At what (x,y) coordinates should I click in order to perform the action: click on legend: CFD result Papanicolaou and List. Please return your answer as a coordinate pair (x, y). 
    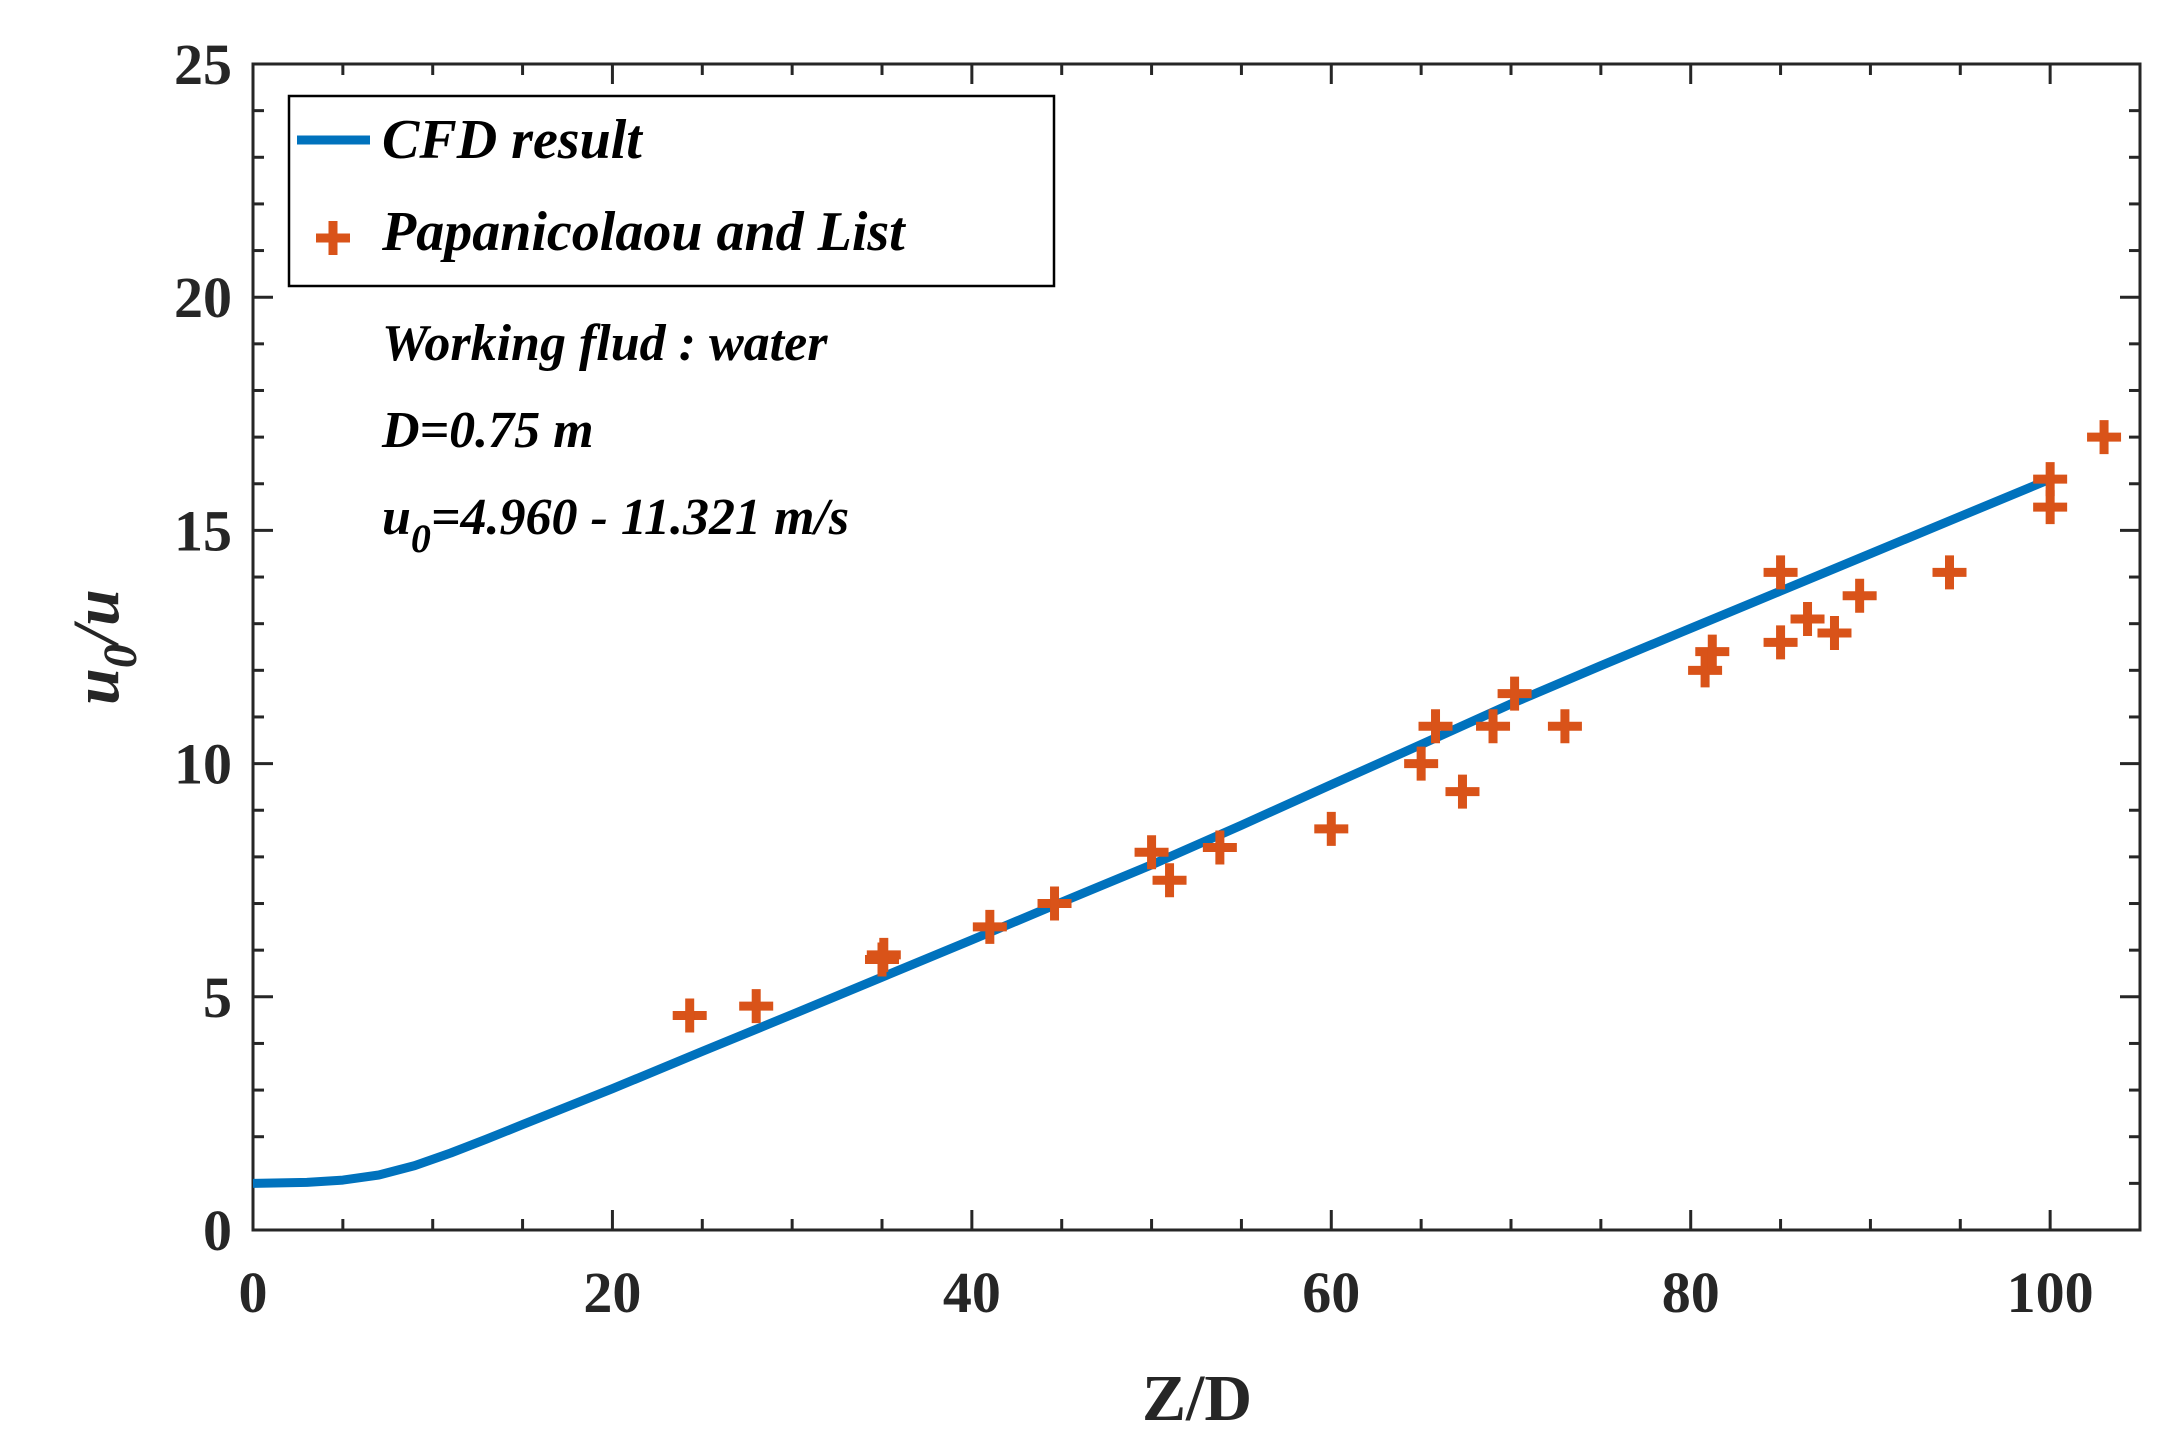
    Looking at the image, I should click on (671, 191).